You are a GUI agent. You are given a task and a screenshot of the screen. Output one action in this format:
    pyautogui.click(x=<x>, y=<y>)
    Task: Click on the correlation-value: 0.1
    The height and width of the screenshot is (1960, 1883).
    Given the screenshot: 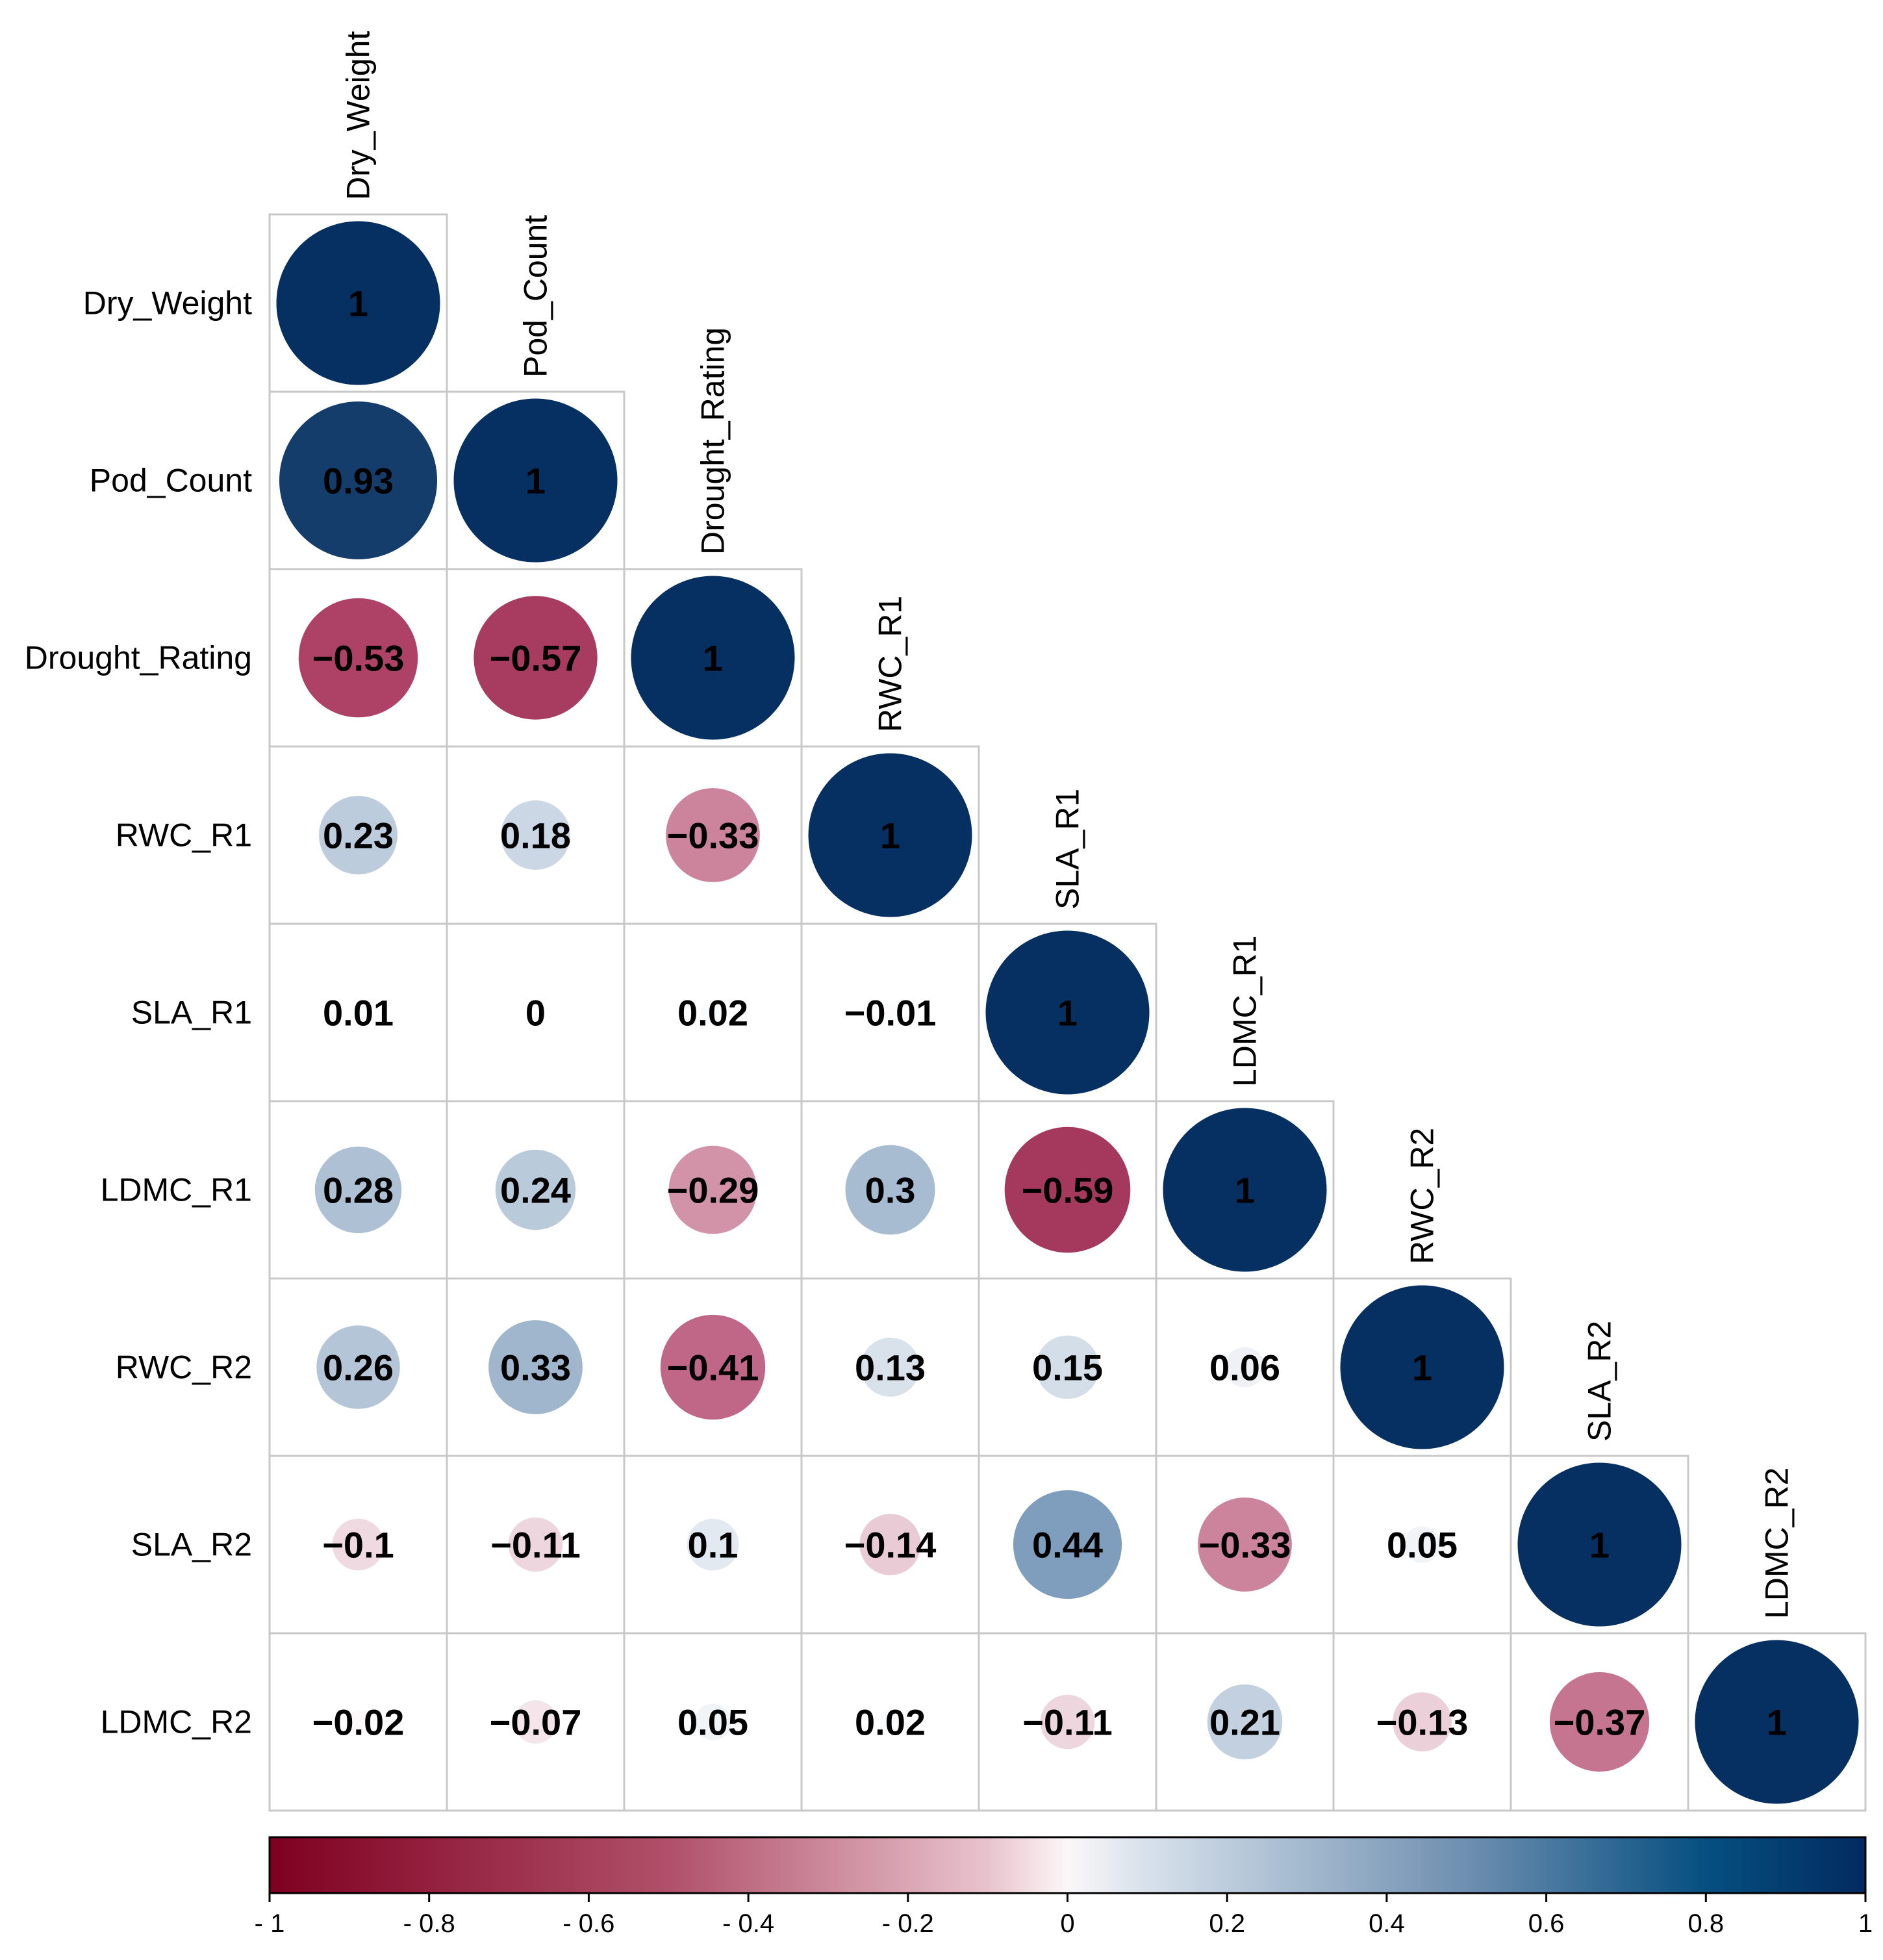 What is the action you would take?
    pyautogui.click(x=713, y=1545)
    